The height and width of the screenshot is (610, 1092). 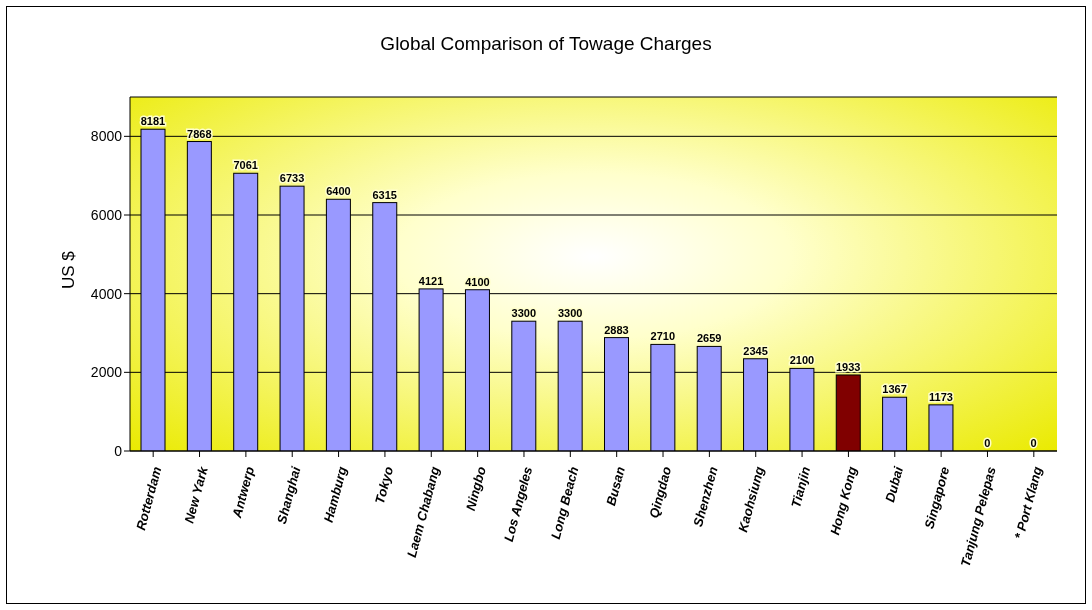 What do you see at coordinates (660, 492) in the screenshot?
I see `x-tick-label: Qingdao` at bounding box center [660, 492].